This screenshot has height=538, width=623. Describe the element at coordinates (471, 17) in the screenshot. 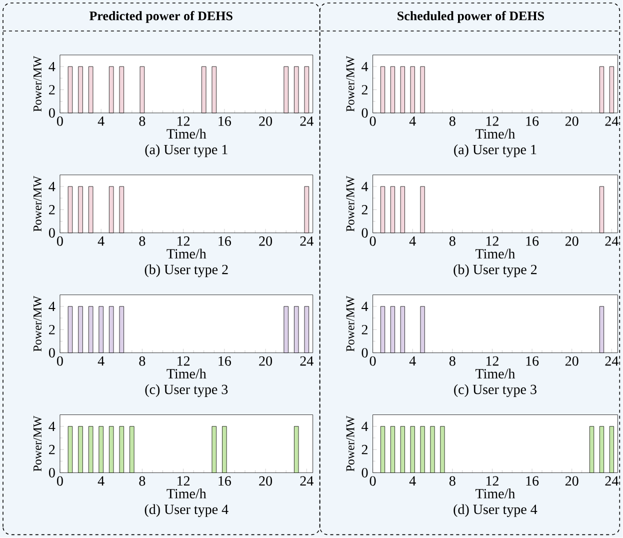

I see `text: Scheduled power of DEHS` at that location.